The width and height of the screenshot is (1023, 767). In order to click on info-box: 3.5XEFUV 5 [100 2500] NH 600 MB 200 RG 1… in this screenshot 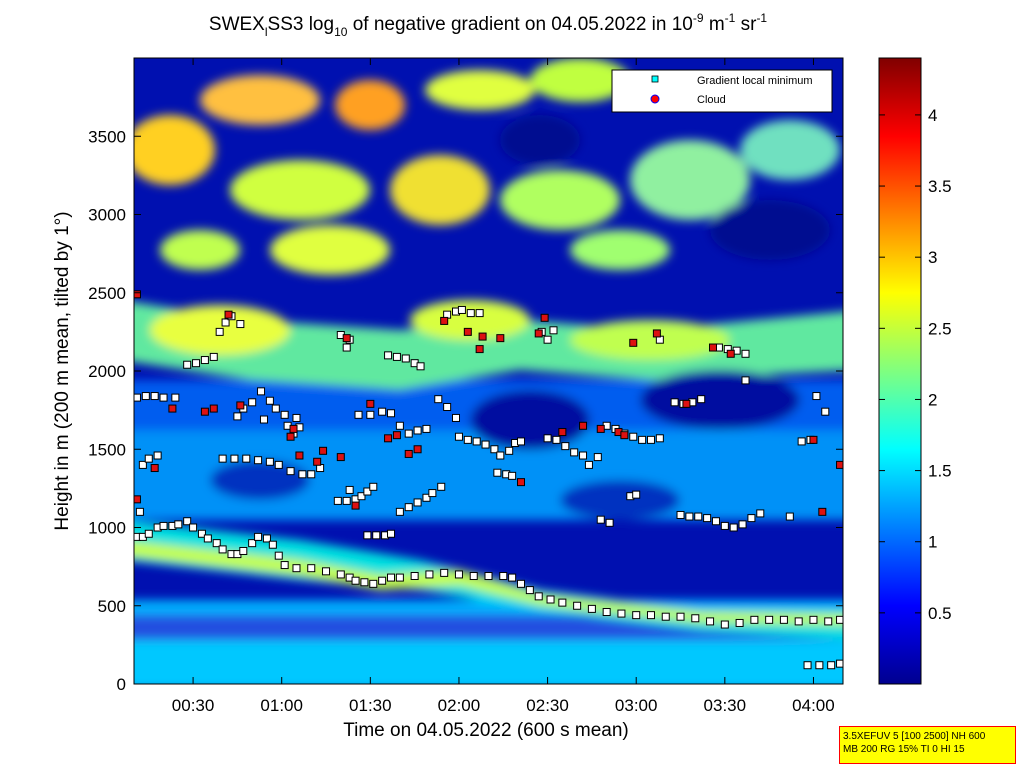, I will do `click(927, 745)`.